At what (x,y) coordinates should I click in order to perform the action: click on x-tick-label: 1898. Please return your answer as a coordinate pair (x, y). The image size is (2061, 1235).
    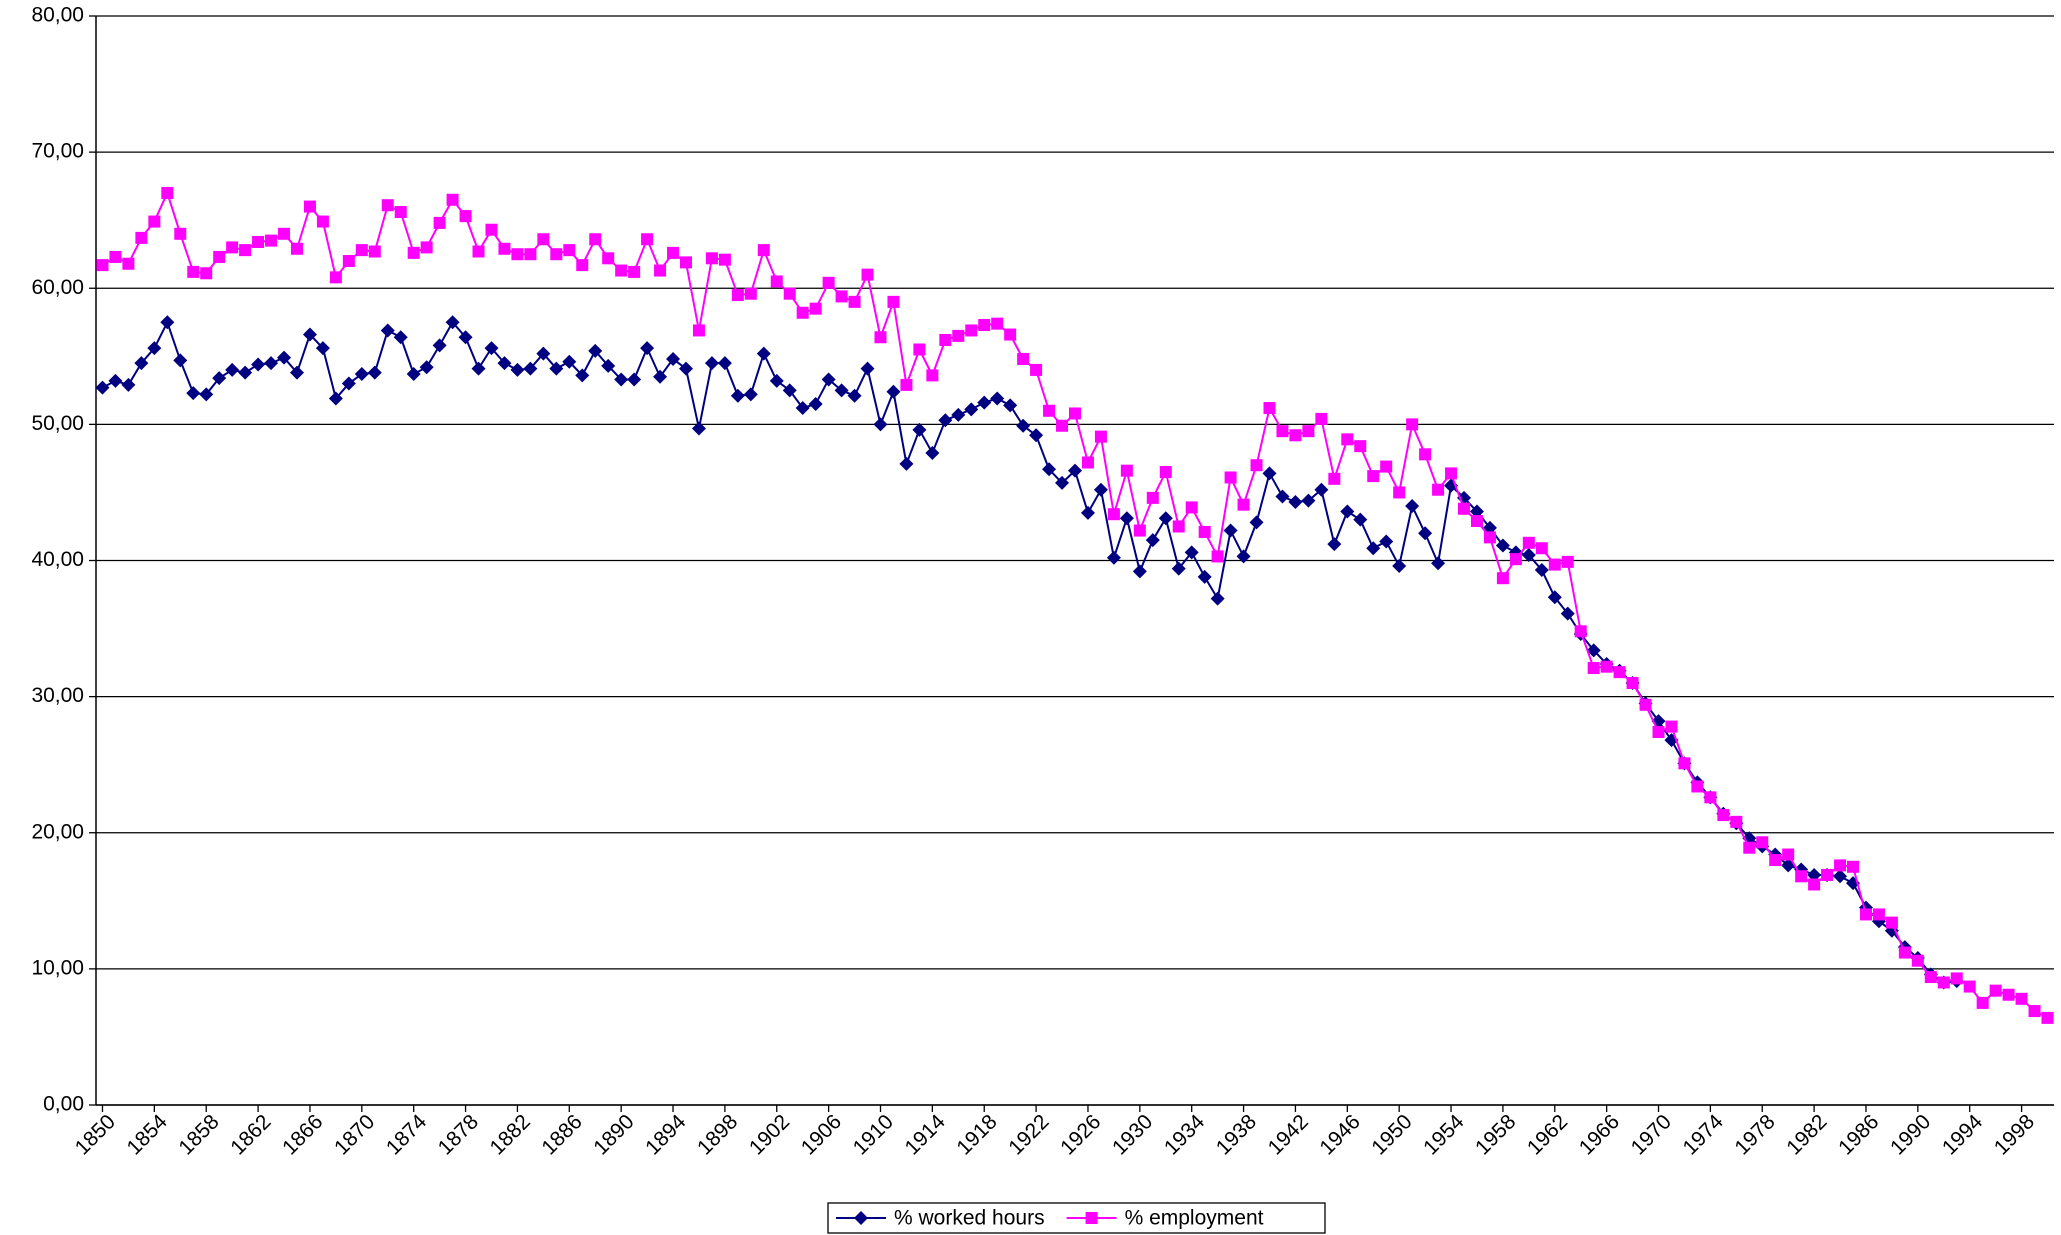
    Looking at the image, I should click on (717, 1134).